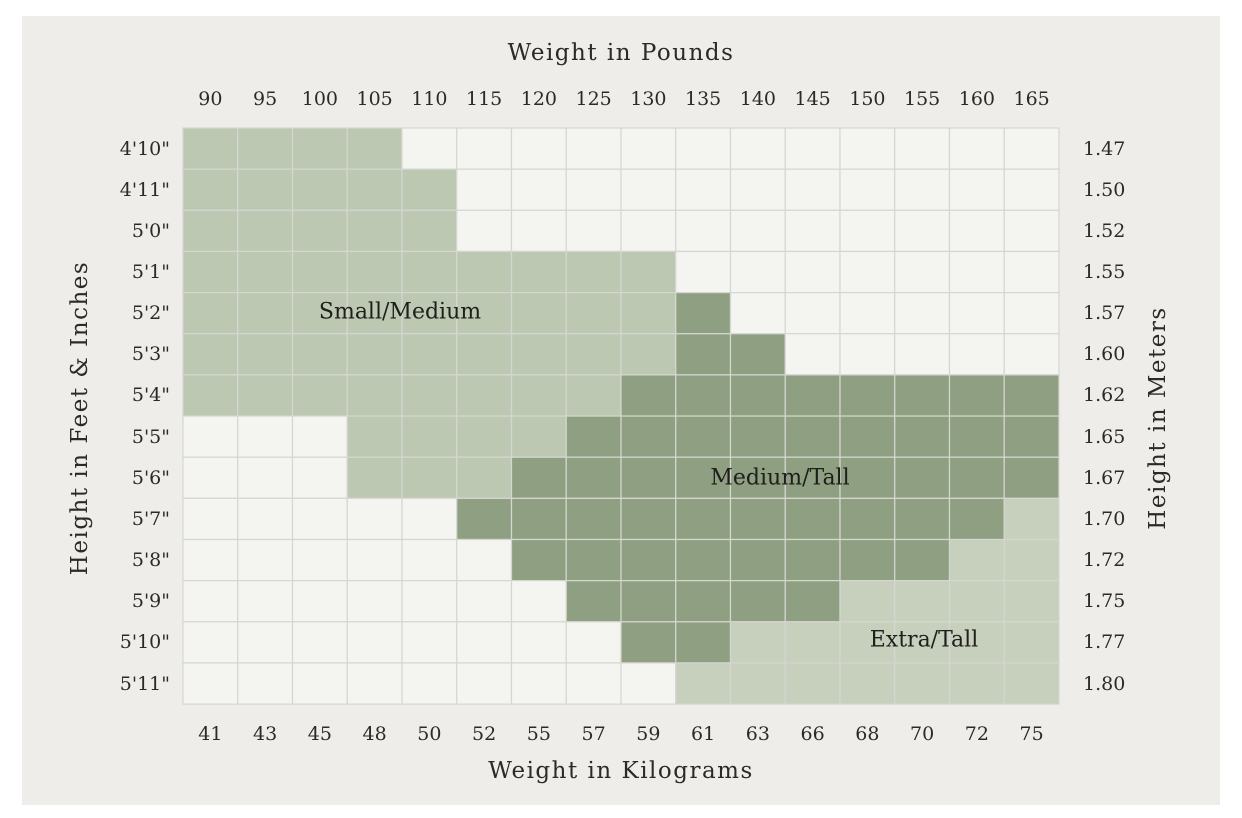  What do you see at coordinates (922, 734) in the screenshot?
I see `kilograms-tick-label: 70` at bounding box center [922, 734].